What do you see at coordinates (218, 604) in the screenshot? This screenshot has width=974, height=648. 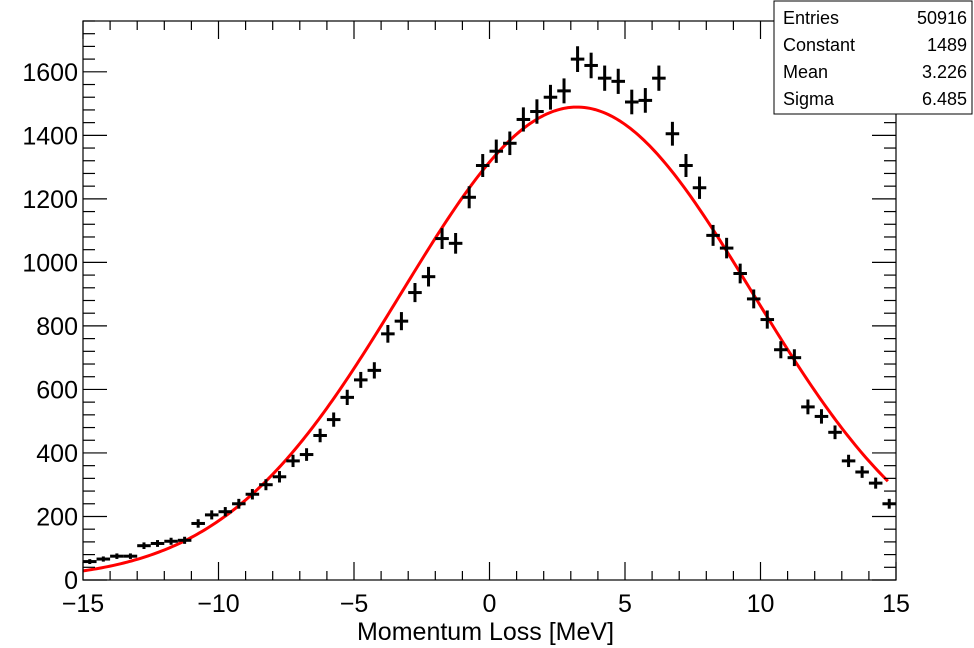 I see `x-tick-label: −10` at bounding box center [218, 604].